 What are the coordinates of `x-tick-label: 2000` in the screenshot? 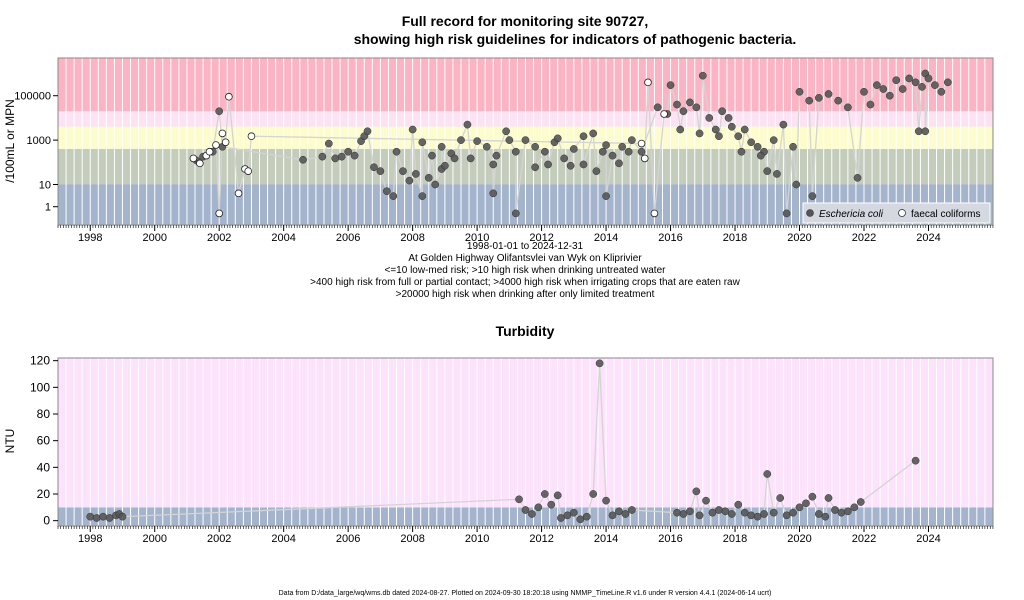 It's located at (154, 539).